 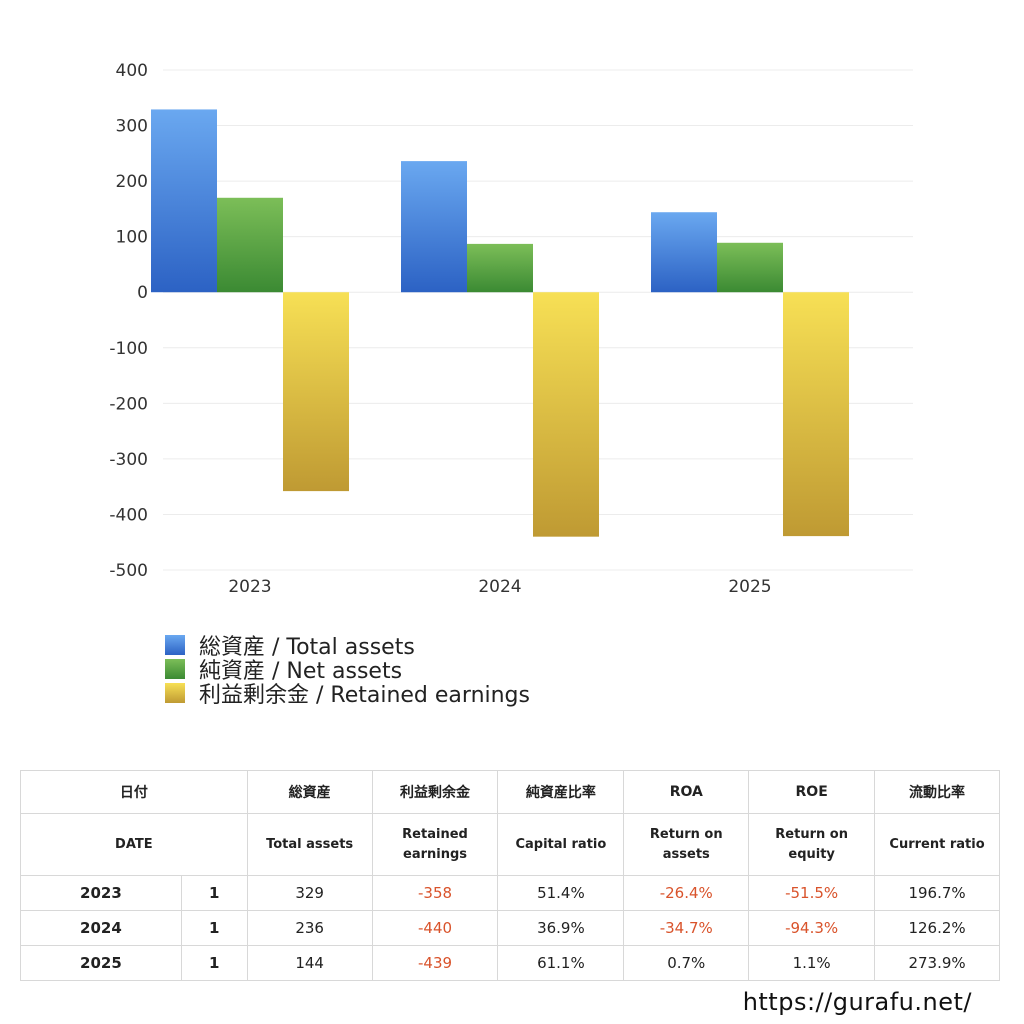 What do you see at coordinates (101, 963) in the screenshot?
I see `row-year: 2025` at bounding box center [101, 963].